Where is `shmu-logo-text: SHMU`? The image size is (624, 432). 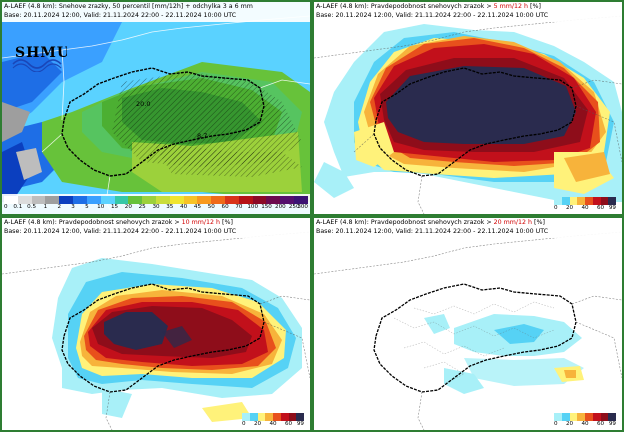
shmu-logo-text: SHMU is located at coordinates (41, 53).